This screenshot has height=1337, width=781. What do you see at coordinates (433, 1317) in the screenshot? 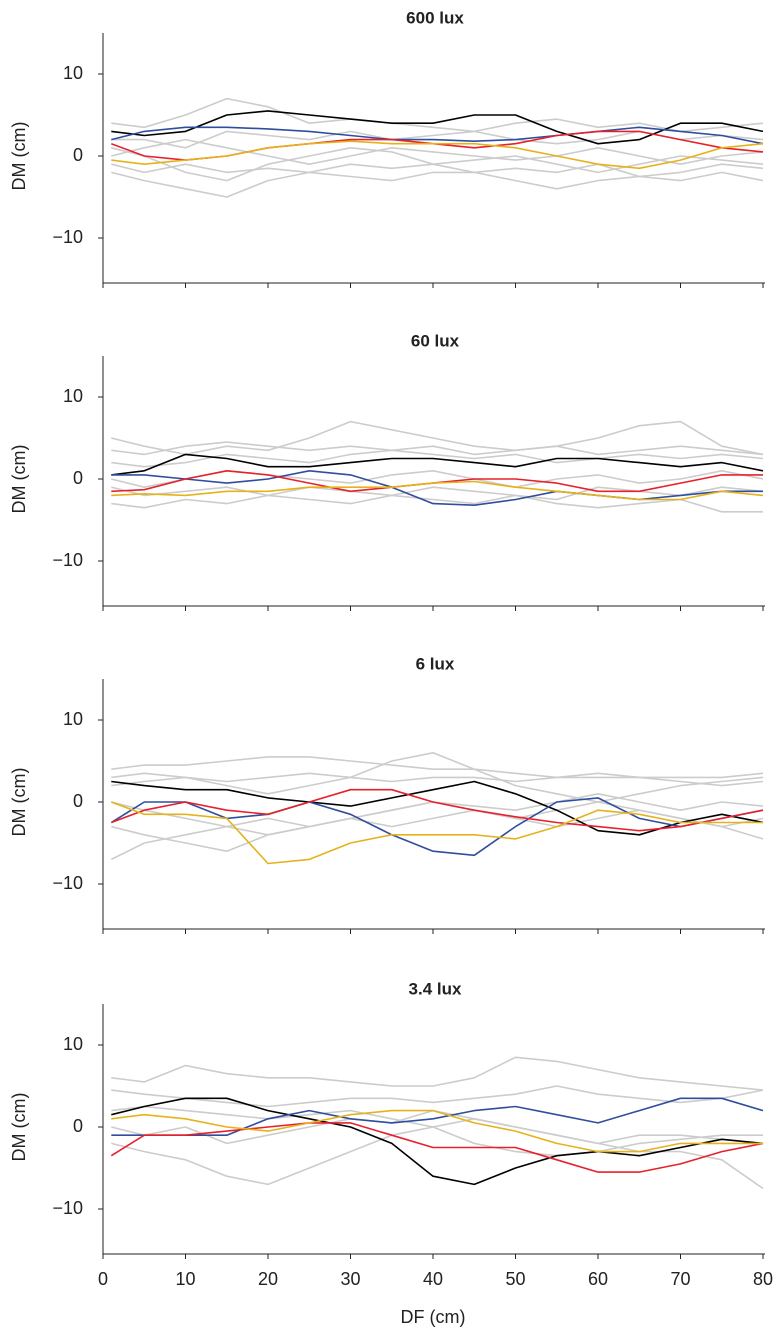
I see `x-axis-label: DF (cm)` at bounding box center [433, 1317].